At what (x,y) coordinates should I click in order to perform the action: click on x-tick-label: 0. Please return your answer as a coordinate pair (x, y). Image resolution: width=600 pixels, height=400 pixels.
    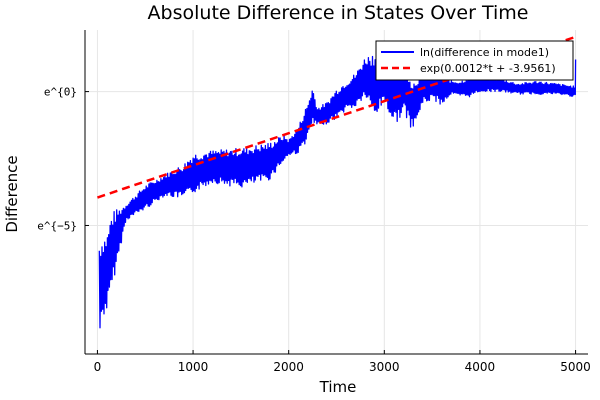
    Looking at the image, I should click on (98, 367).